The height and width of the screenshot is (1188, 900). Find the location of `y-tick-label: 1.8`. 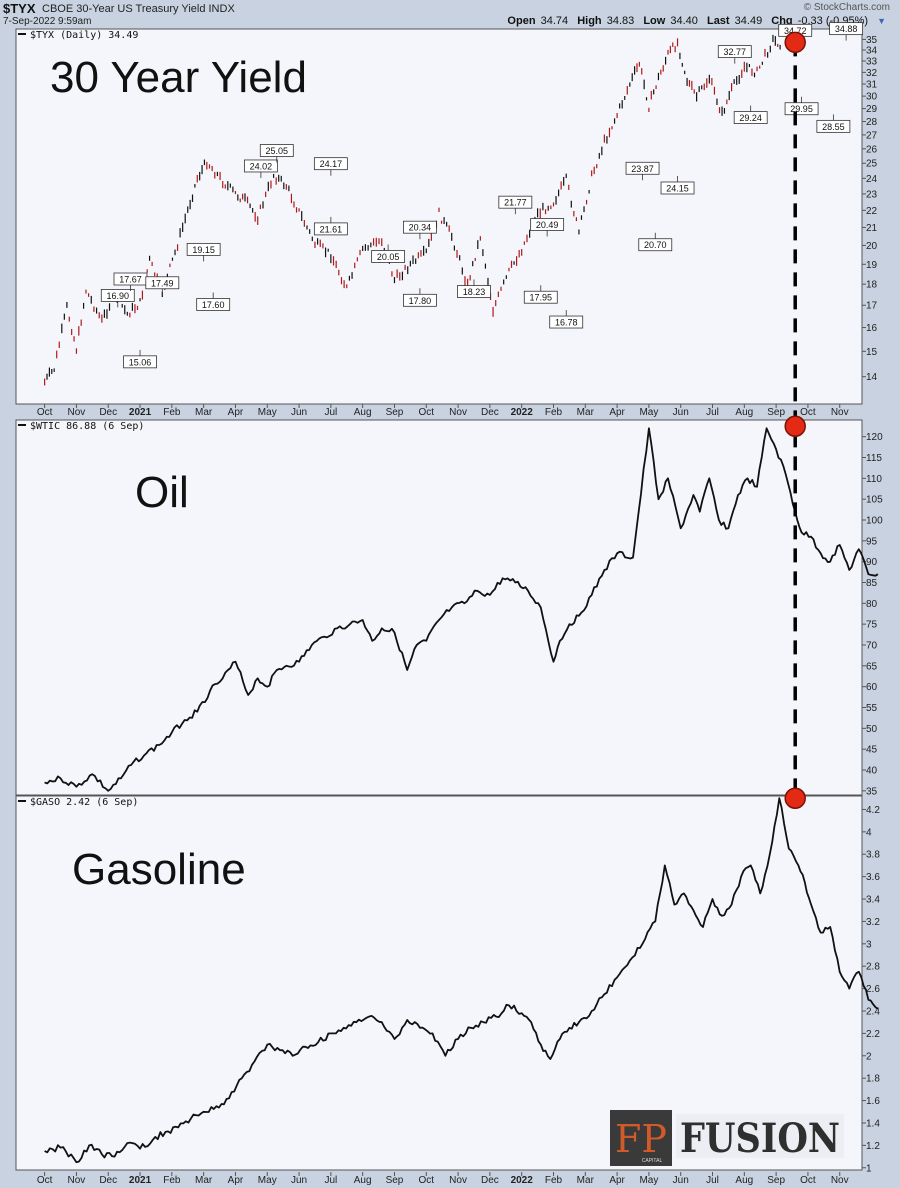

y-tick-label: 1.8 is located at coordinates (873, 1079).